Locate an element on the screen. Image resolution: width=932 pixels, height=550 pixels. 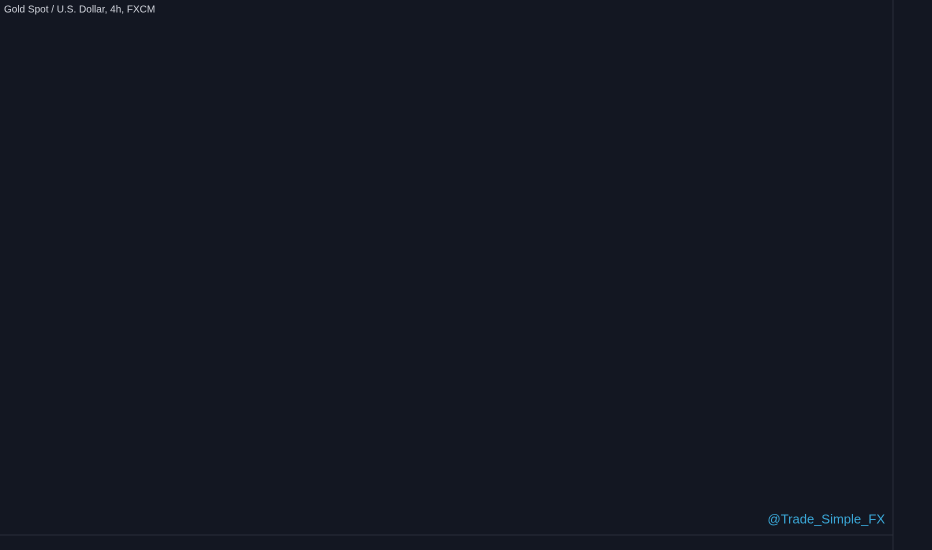
chart-title: Gold Spot / U.S. Dollar, 4h, FXCM is located at coordinates (79, 10).